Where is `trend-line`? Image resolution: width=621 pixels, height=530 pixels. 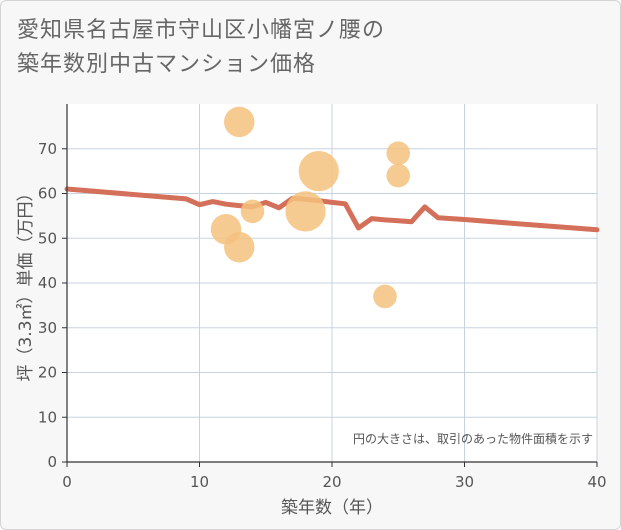 trend-line is located at coordinates (332, 209).